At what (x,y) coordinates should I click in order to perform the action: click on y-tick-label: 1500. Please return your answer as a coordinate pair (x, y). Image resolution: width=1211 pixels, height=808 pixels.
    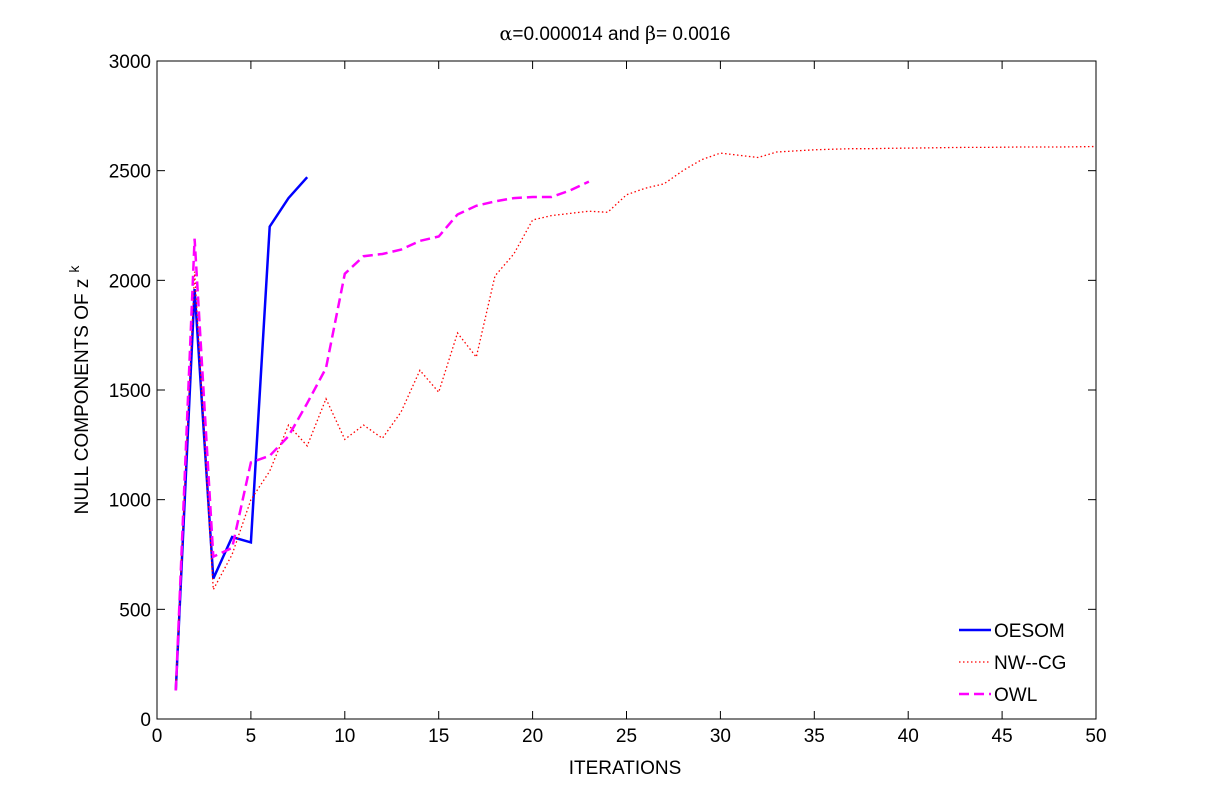
    Looking at the image, I should click on (130, 391).